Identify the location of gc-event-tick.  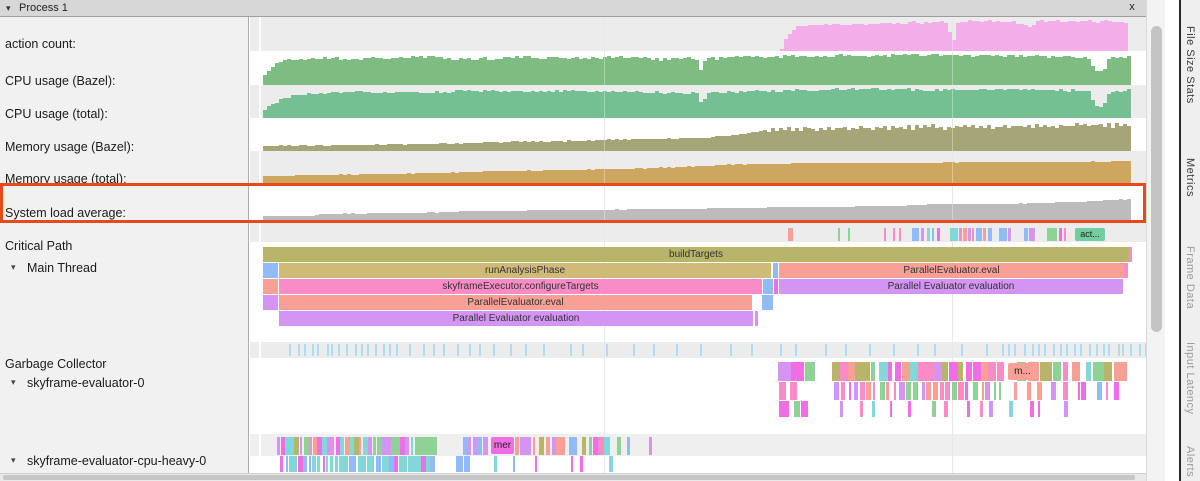
(677, 350).